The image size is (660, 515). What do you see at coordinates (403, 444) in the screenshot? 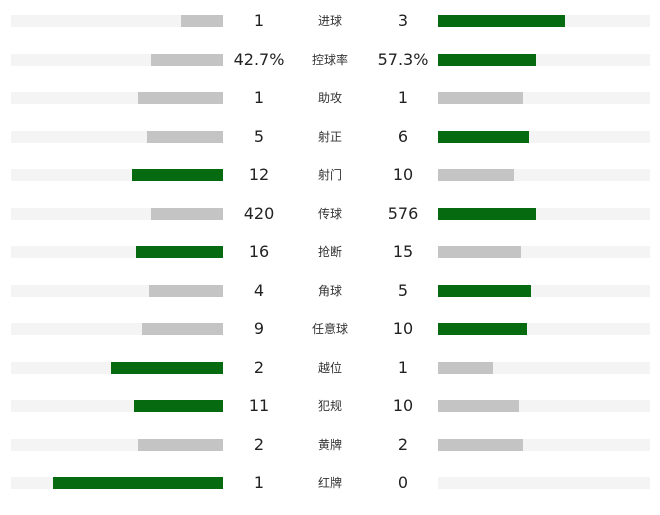
I see `away-value: 2` at bounding box center [403, 444].